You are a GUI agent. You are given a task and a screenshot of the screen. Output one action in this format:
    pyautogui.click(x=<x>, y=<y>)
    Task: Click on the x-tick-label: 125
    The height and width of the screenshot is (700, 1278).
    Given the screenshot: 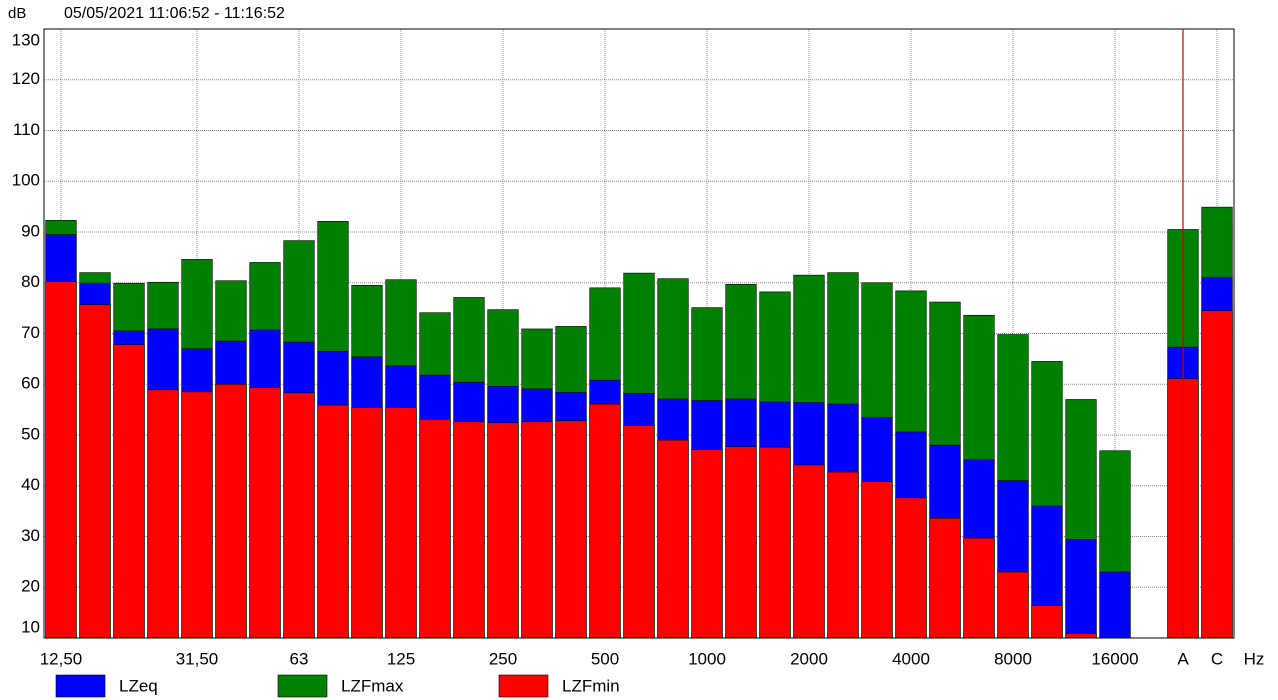 What is the action you would take?
    pyautogui.click(x=401, y=658)
    